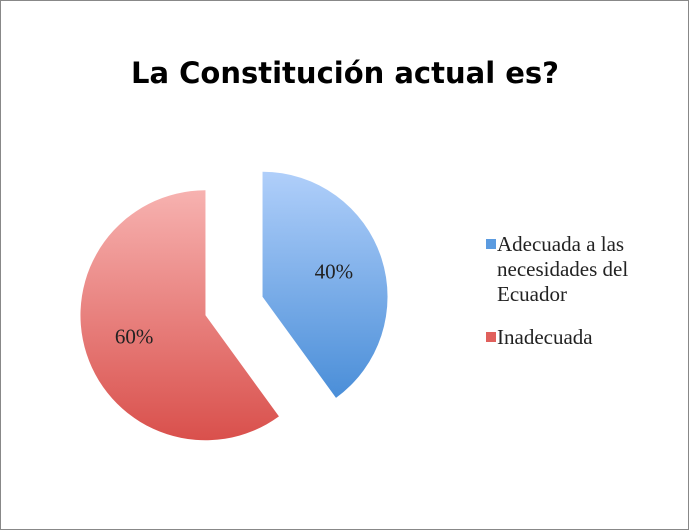 Image resolution: width=694 pixels, height=531 pixels. Describe the element at coordinates (134, 336) in the screenshot. I see `data-label: 60%` at that location.